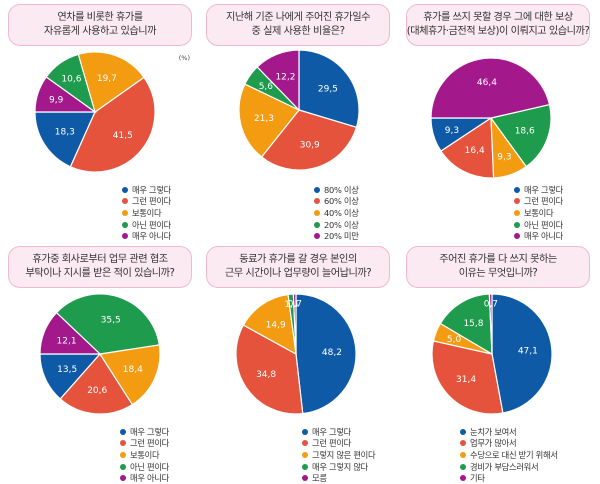 Image resolution: width=600 pixels, height=484 pixels. I want to click on legend-item: 40% 이상, so click(336, 213).